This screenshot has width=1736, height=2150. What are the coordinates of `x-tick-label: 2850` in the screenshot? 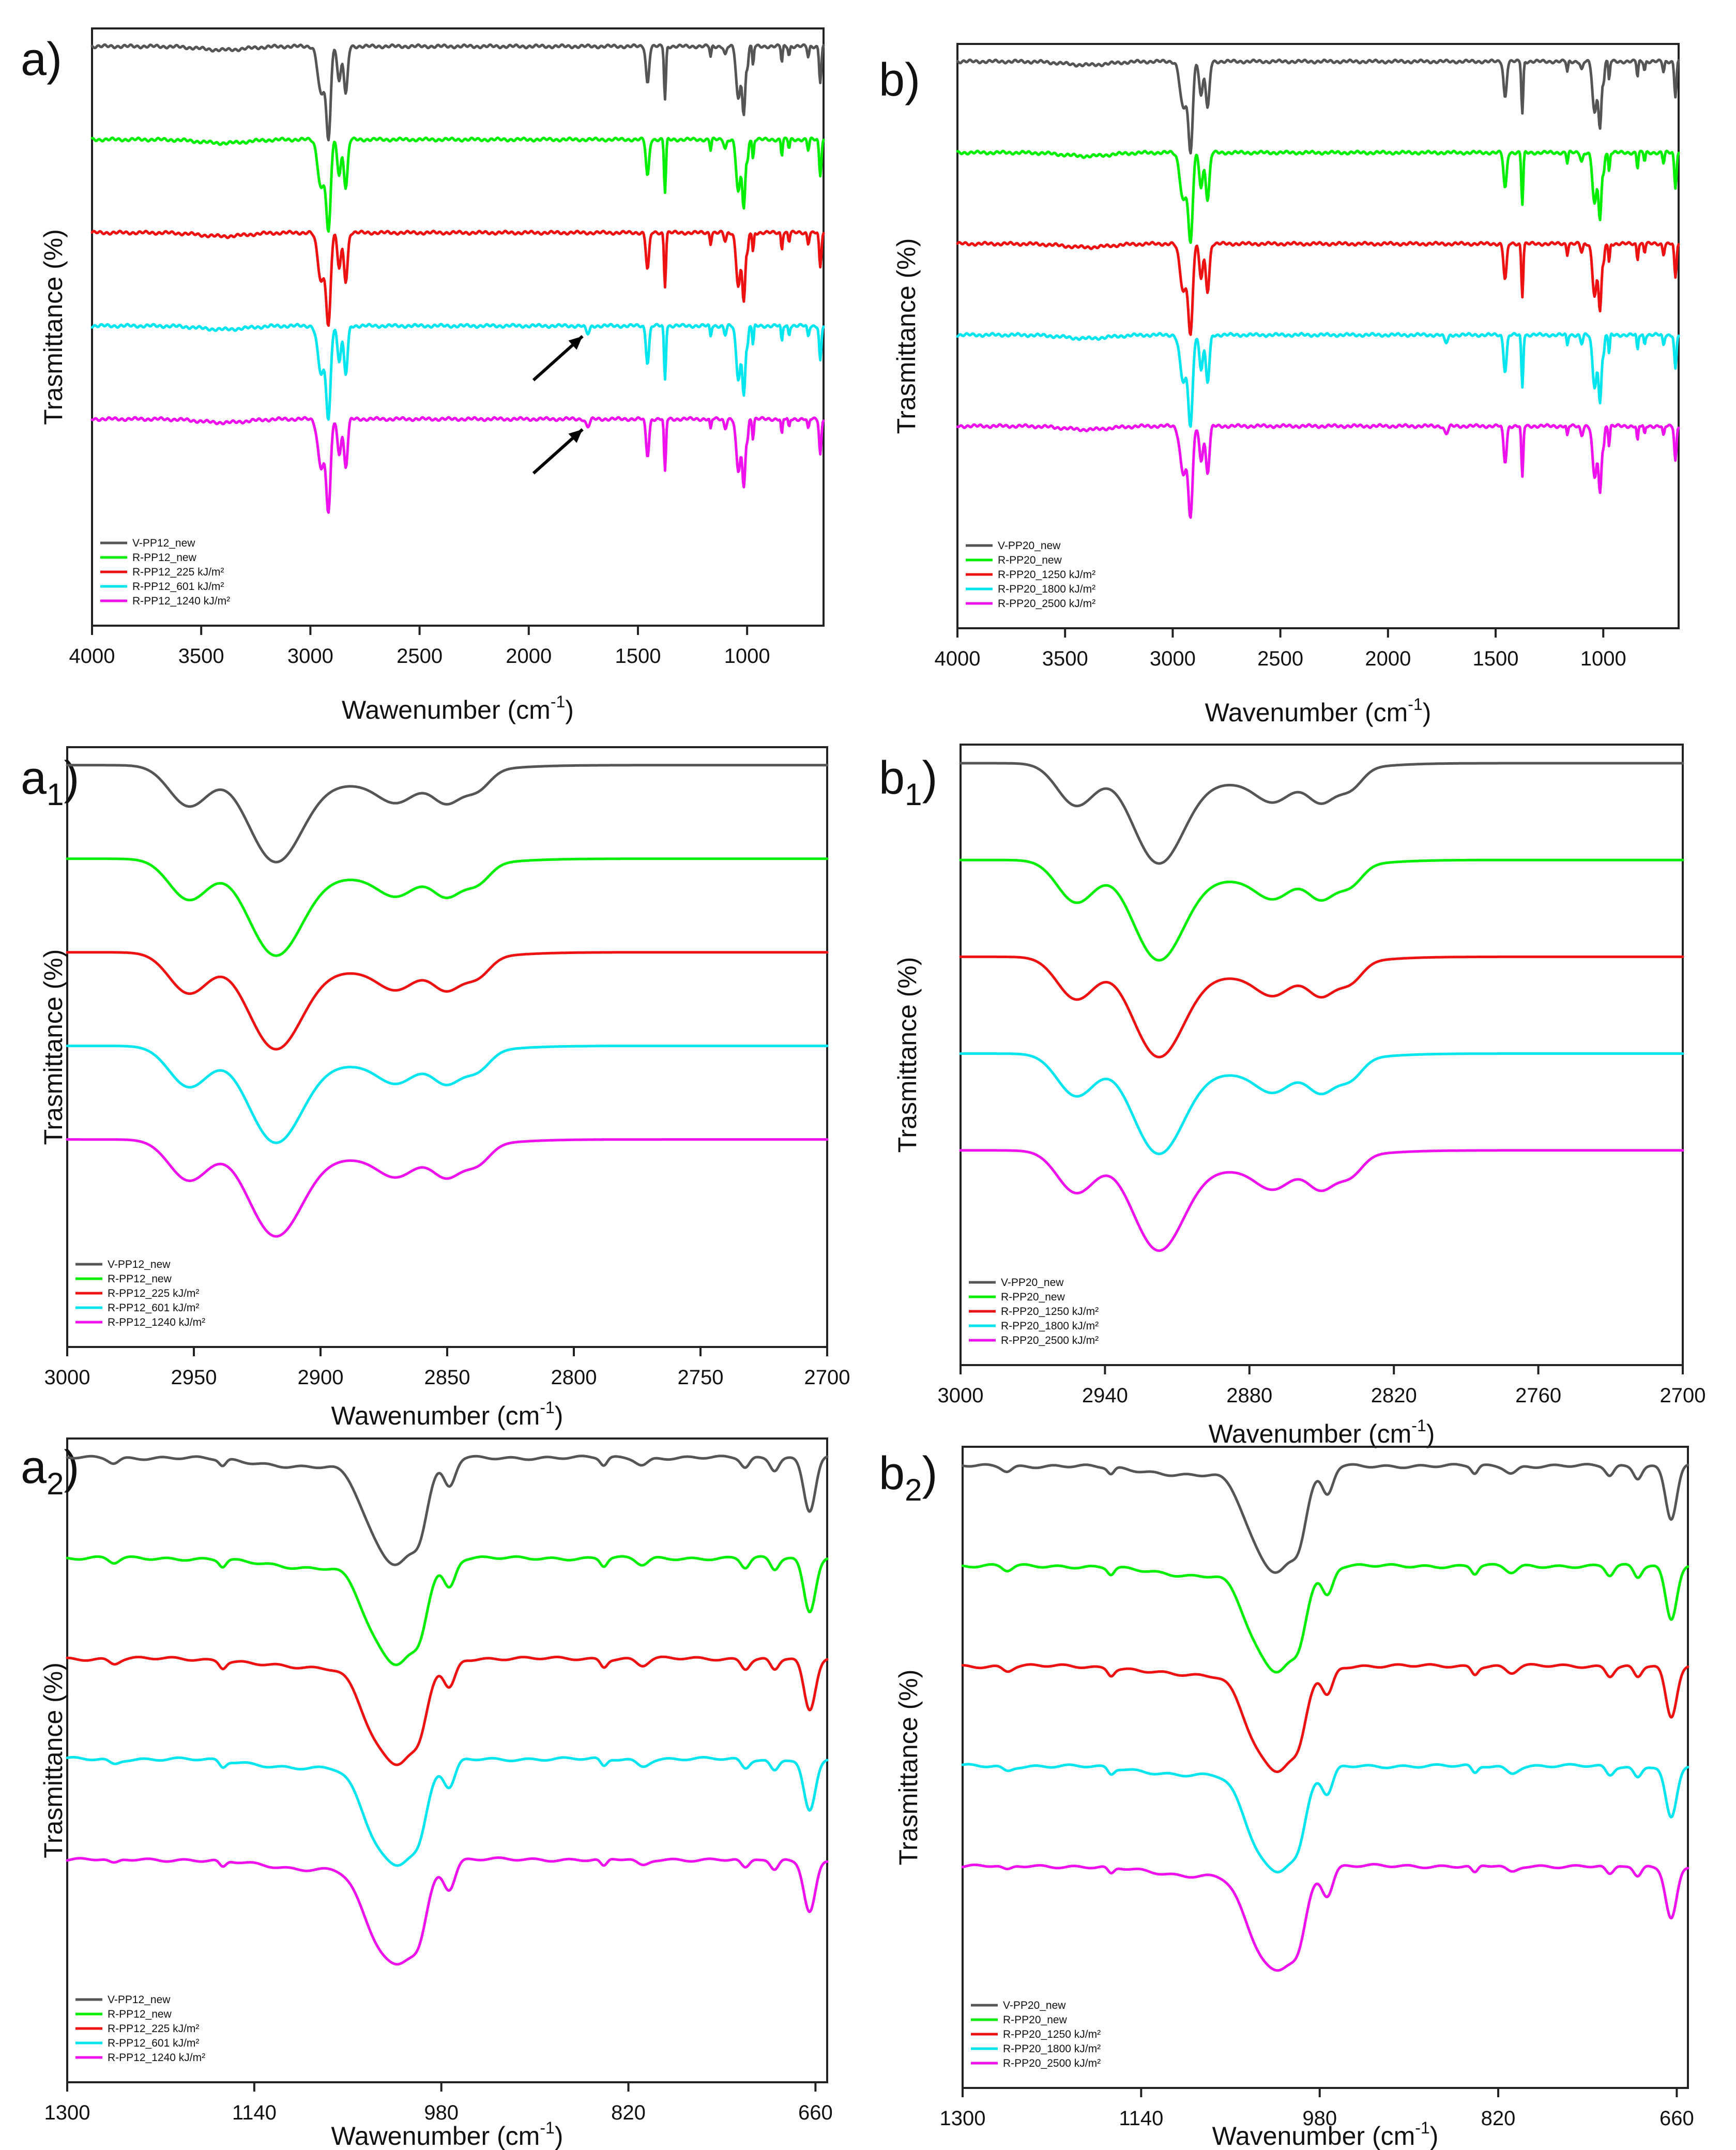 It's located at (447, 1377).